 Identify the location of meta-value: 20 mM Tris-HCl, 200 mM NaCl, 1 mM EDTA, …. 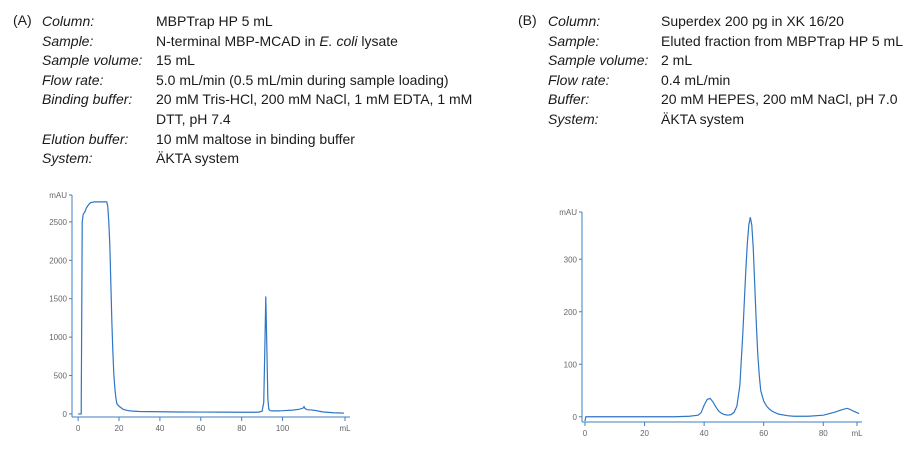
(314, 109).